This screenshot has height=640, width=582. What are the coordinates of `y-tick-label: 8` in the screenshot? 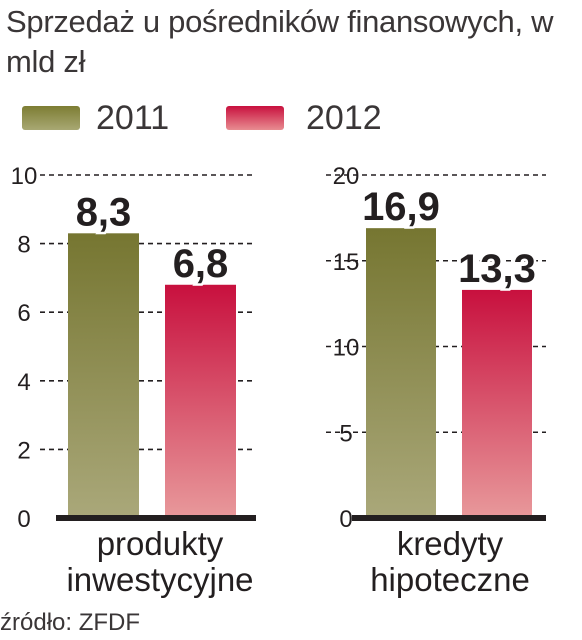 It's located at (23, 245).